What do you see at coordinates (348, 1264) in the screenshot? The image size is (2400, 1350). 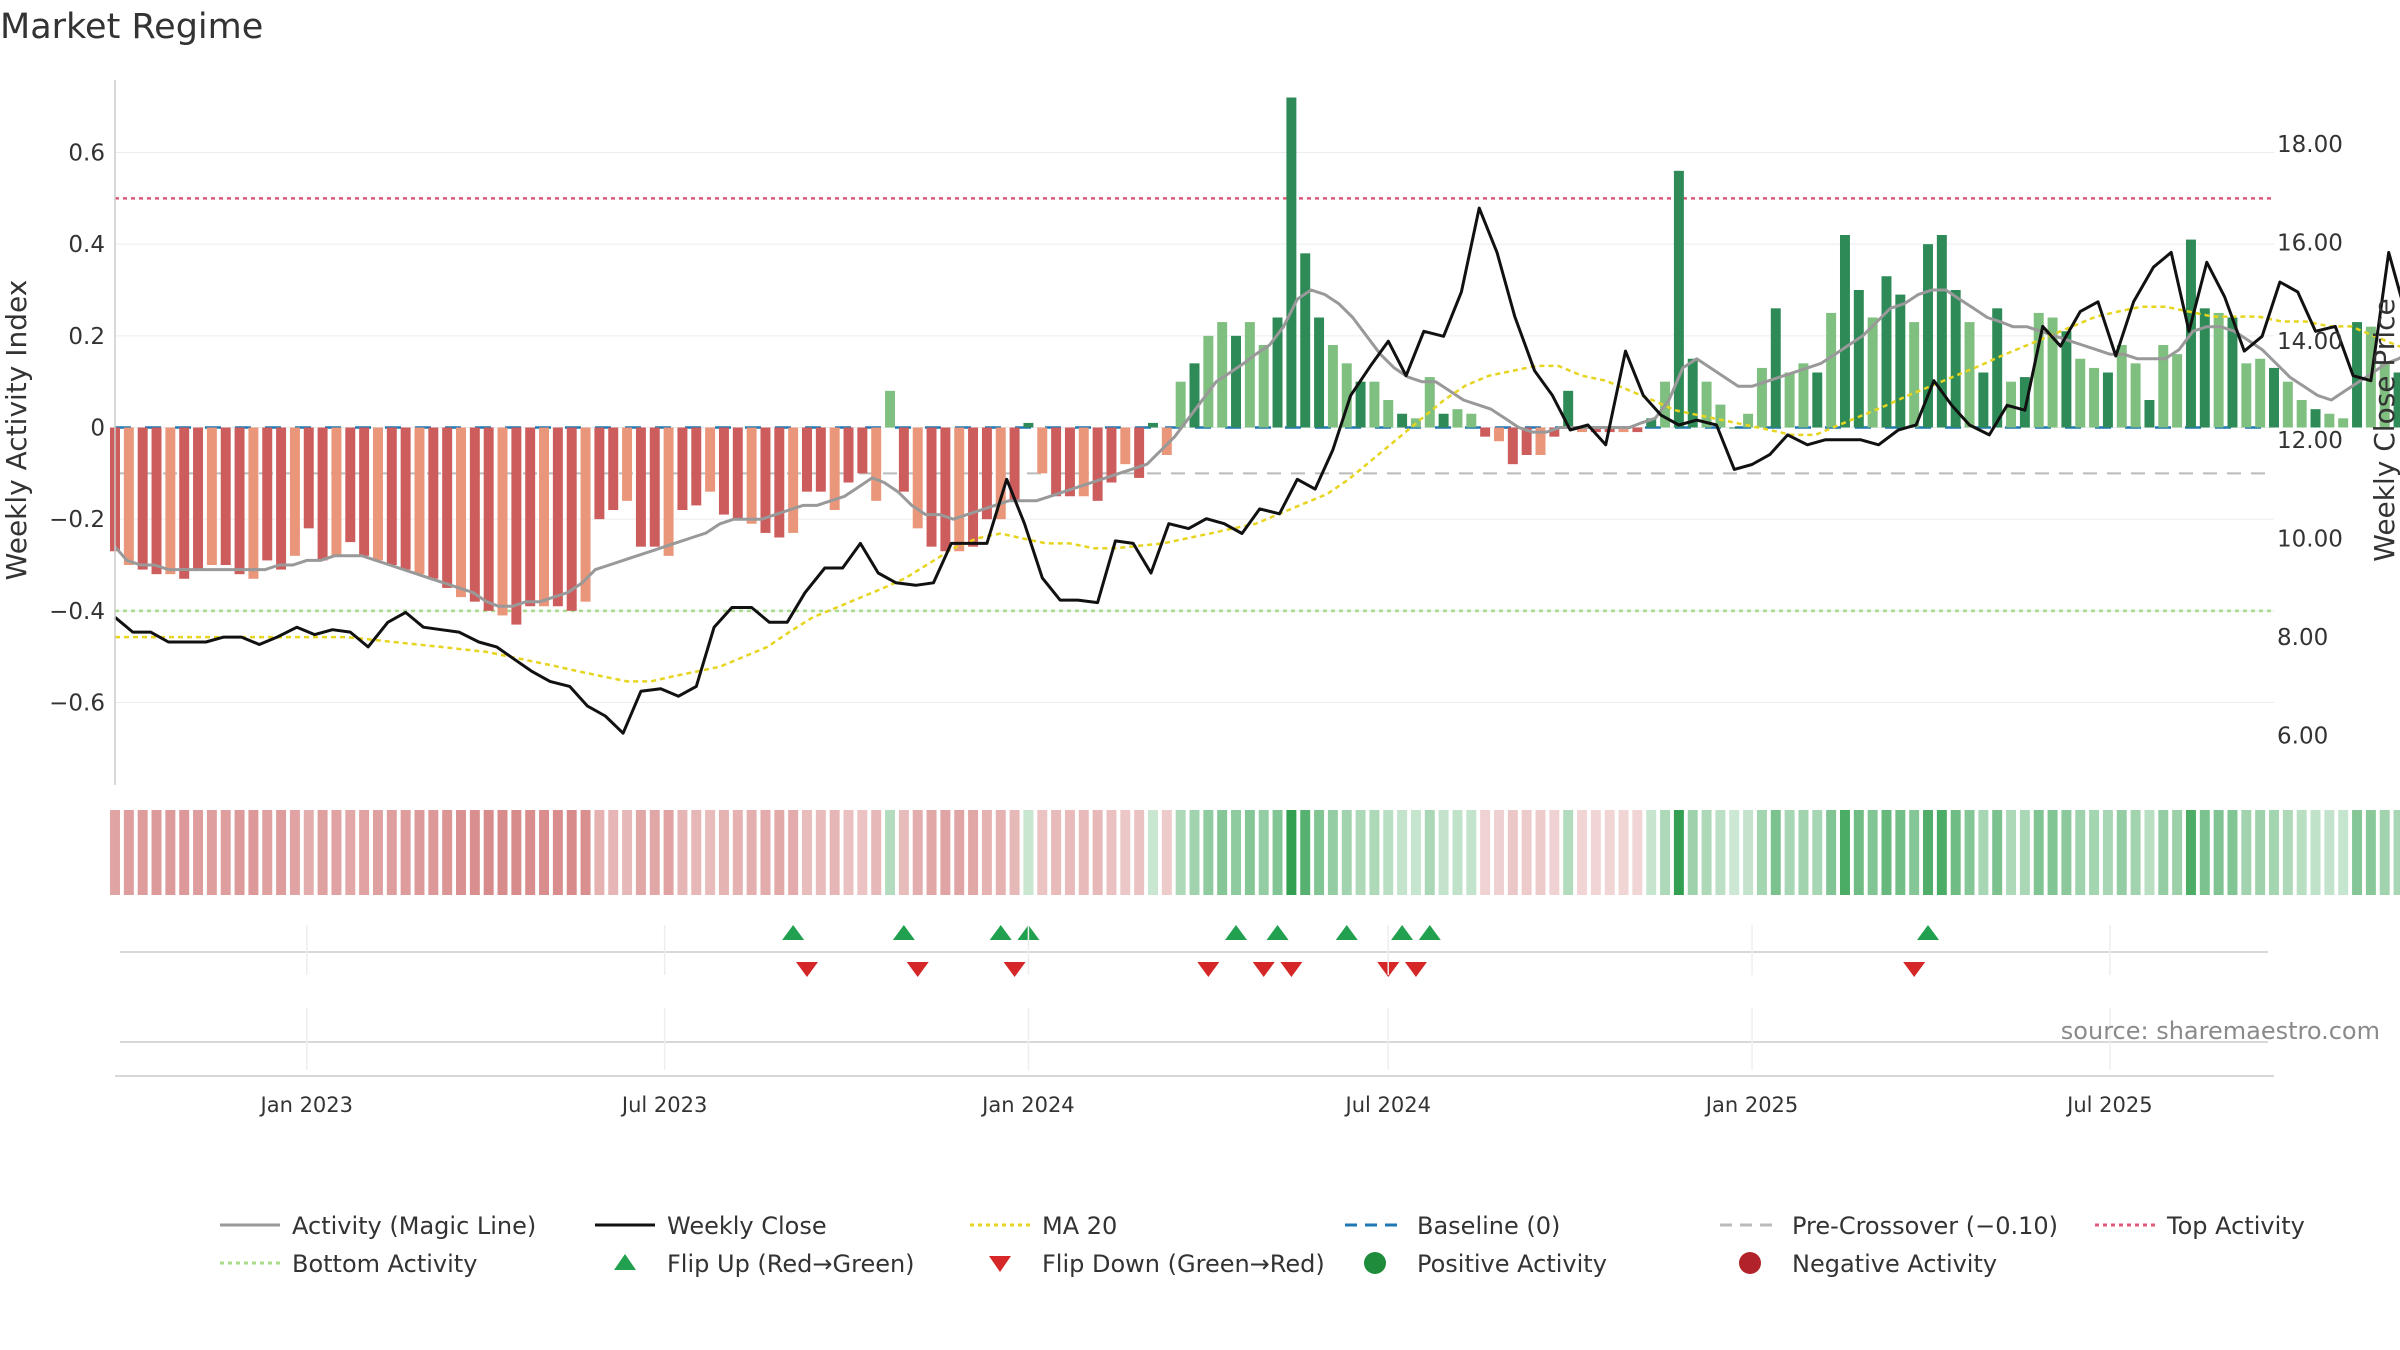 I see `legend-item: Bottom Activity` at bounding box center [348, 1264].